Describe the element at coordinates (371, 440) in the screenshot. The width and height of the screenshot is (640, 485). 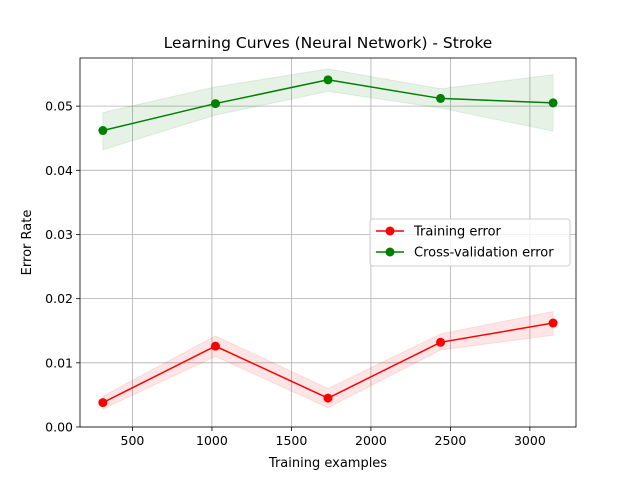
I see `x-tick-label: 2000` at that location.